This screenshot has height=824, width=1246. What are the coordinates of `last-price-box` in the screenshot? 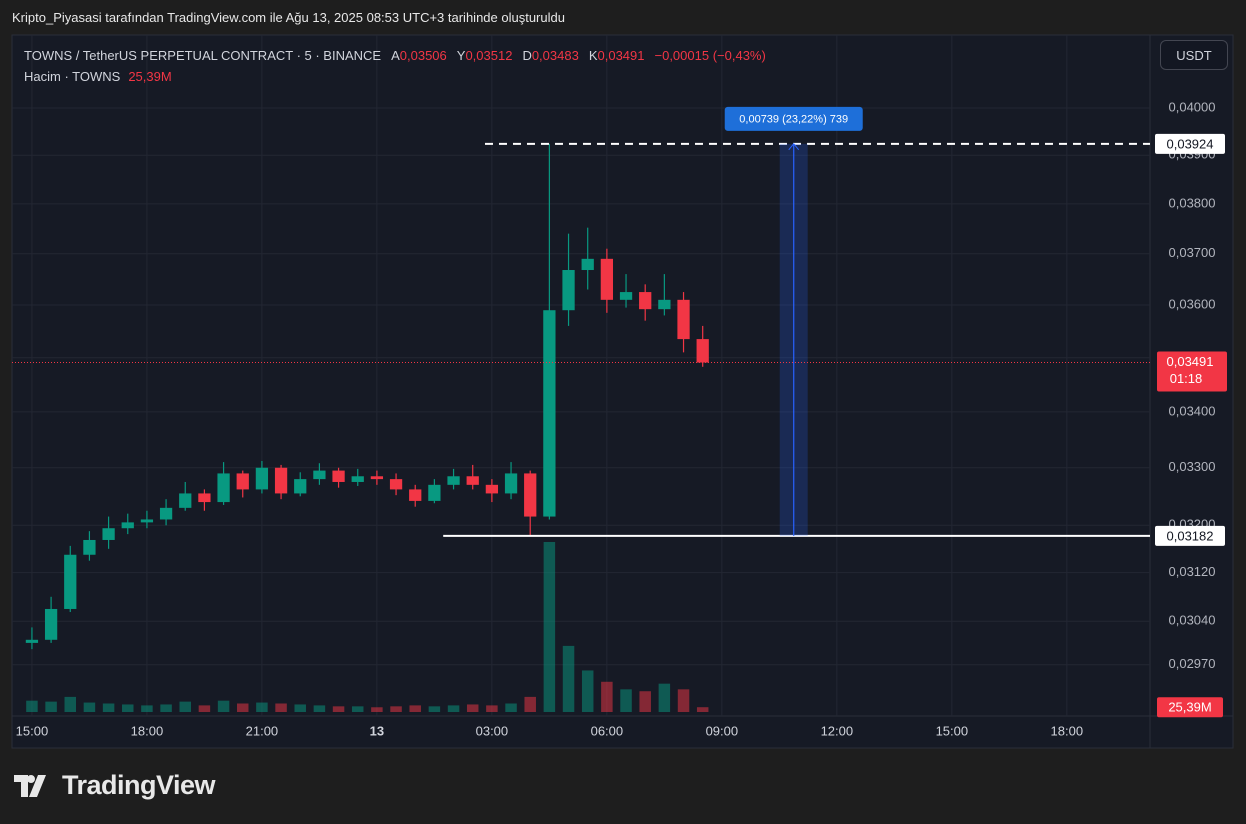 It's located at (1192, 371).